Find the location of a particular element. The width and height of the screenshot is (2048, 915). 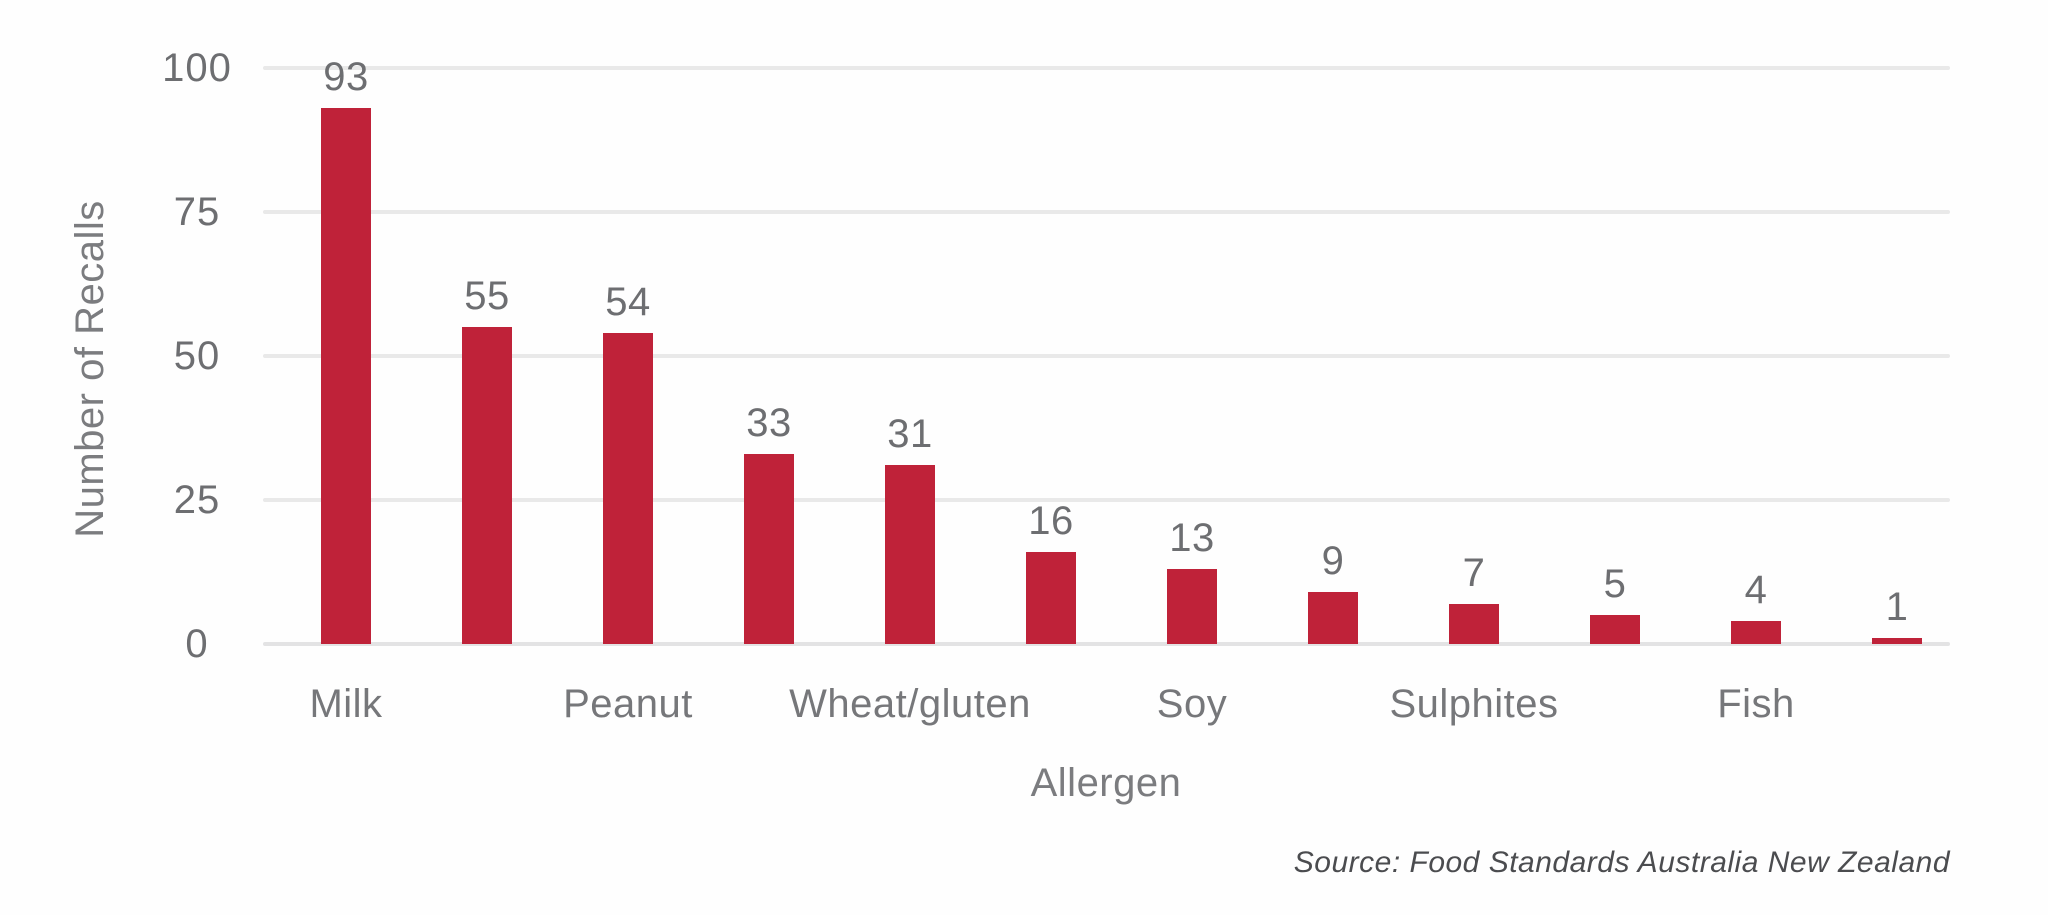

y-tick-label-25: 25 is located at coordinates (197, 500).